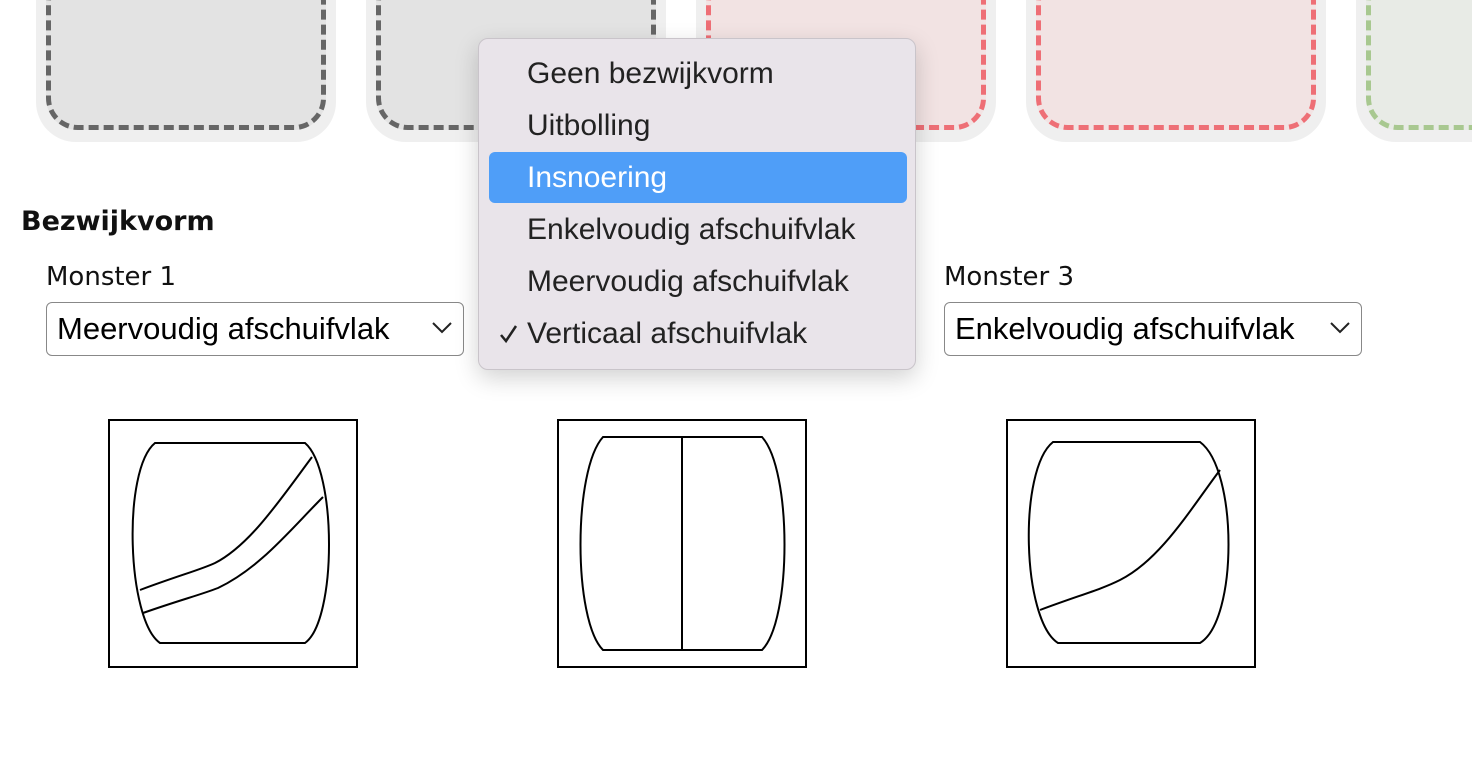 The image size is (1472, 768). What do you see at coordinates (1009, 277) in the screenshot?
I see `sample-label: Monster 3` at bounding box center [1009, 277].